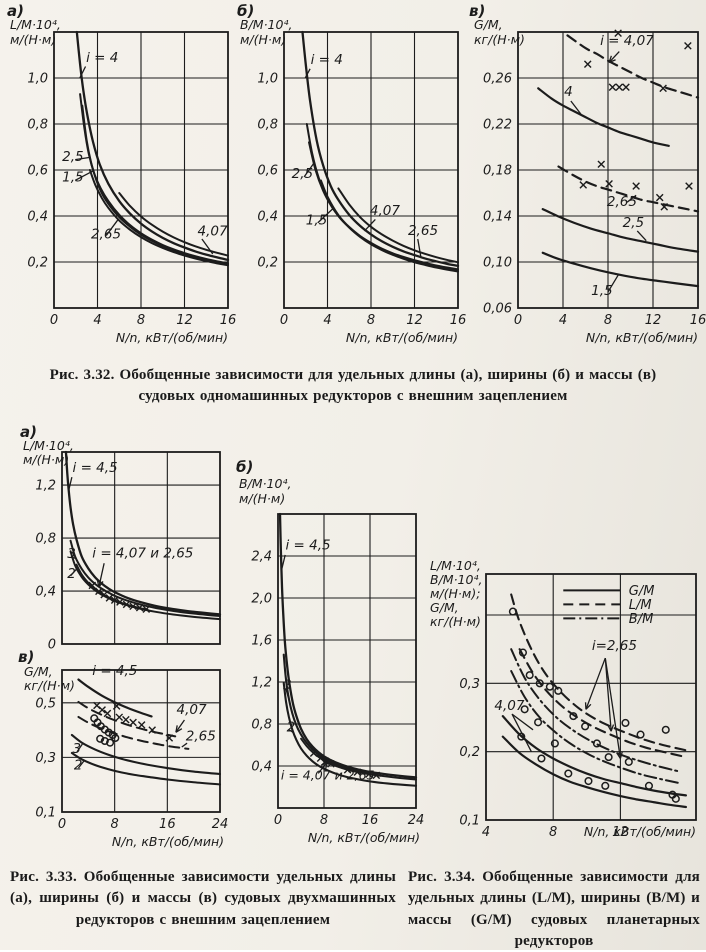  Describe the element at coordinates (261, 641) in the screenshot. I see `svg-text: 1,6` at that location.